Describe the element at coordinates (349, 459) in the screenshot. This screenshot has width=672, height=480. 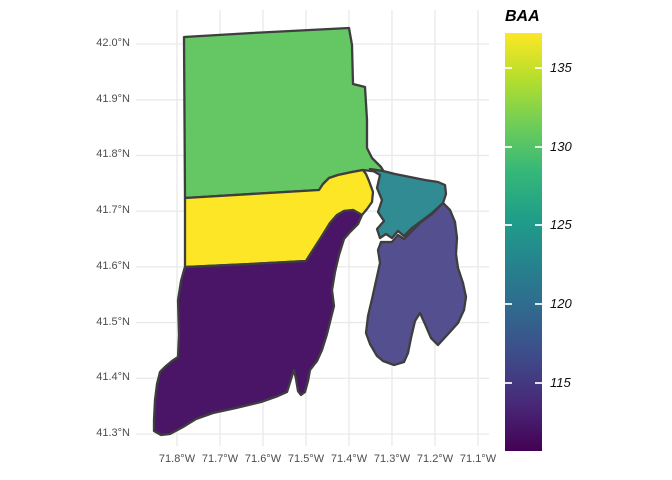
I see `x-axis-tick-label: 71.4°W` at that location.